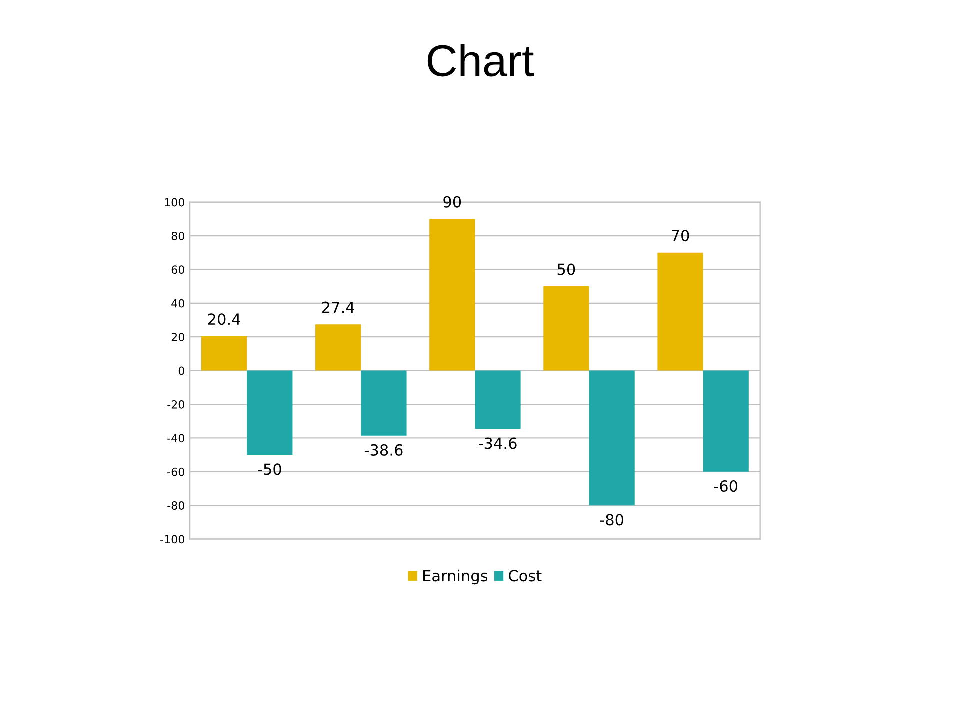  What do you see at coordinates (453, 202) in the screenshot?
I see `data-label: 90` at bounding box center [453, 202].